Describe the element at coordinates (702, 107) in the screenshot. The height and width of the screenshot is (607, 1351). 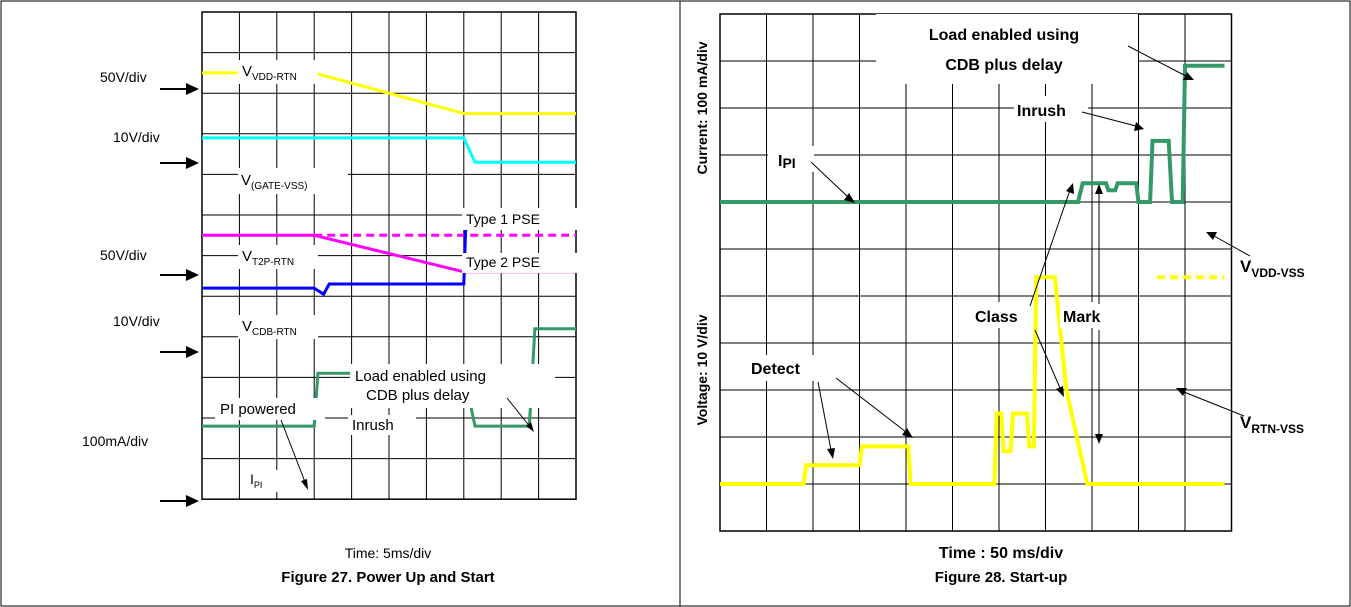
I see `right-y-axis-label-current: Current: 100 mA/div` at that location.